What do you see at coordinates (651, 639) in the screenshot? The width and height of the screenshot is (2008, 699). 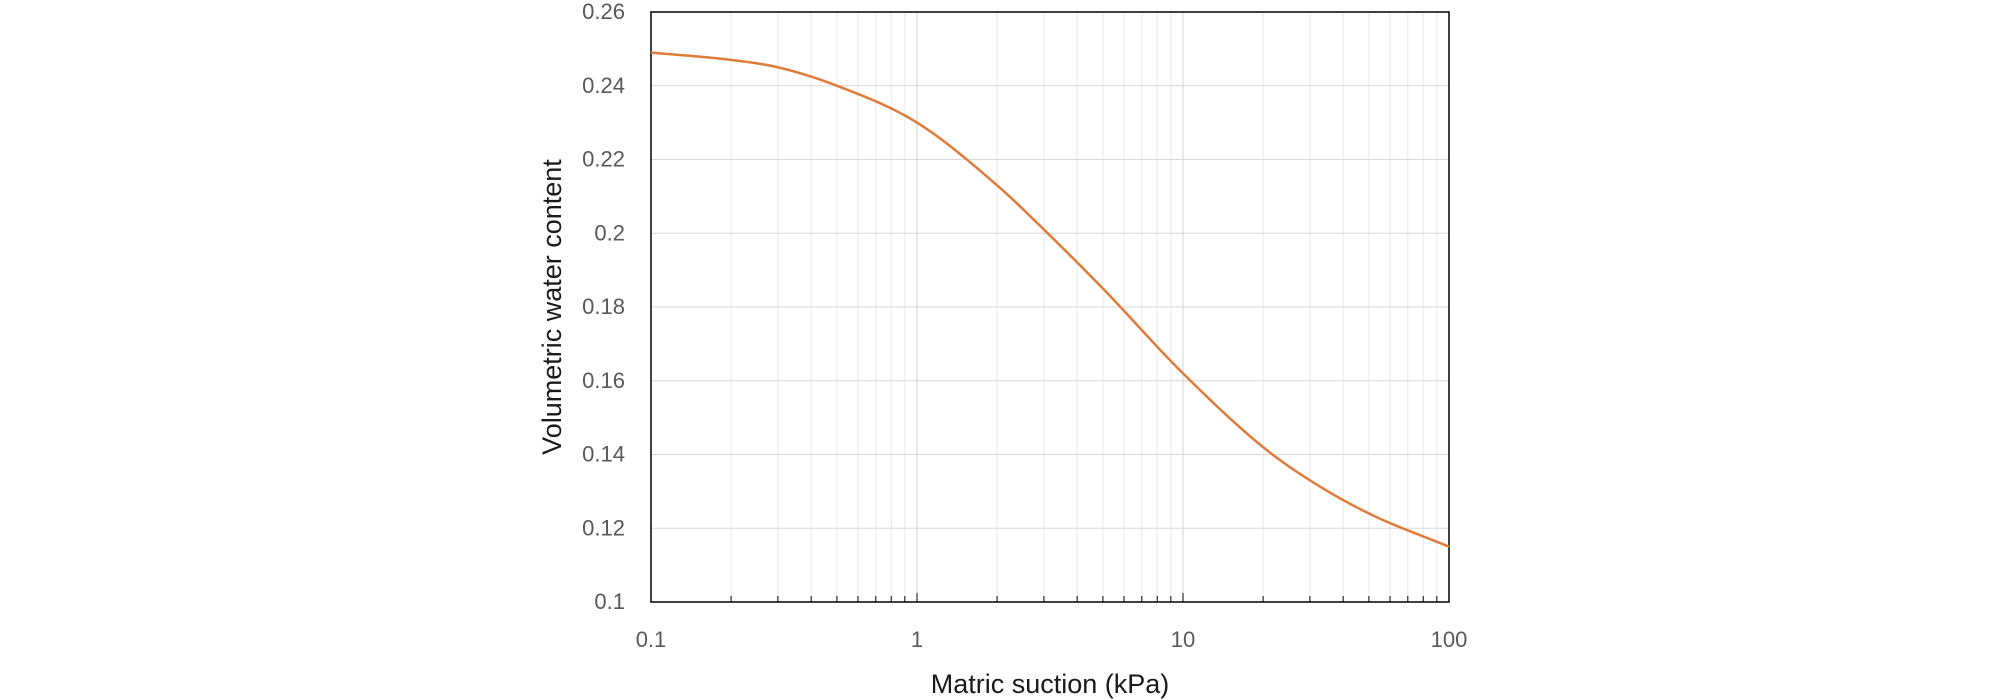 I see `x-tick-label: 0.1` at bounding box center [651, 639].